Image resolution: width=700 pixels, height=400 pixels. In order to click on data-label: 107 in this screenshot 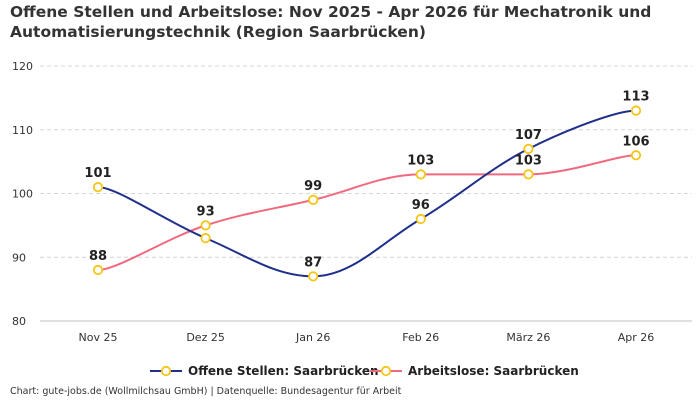, I will do `click(528, 135)`.